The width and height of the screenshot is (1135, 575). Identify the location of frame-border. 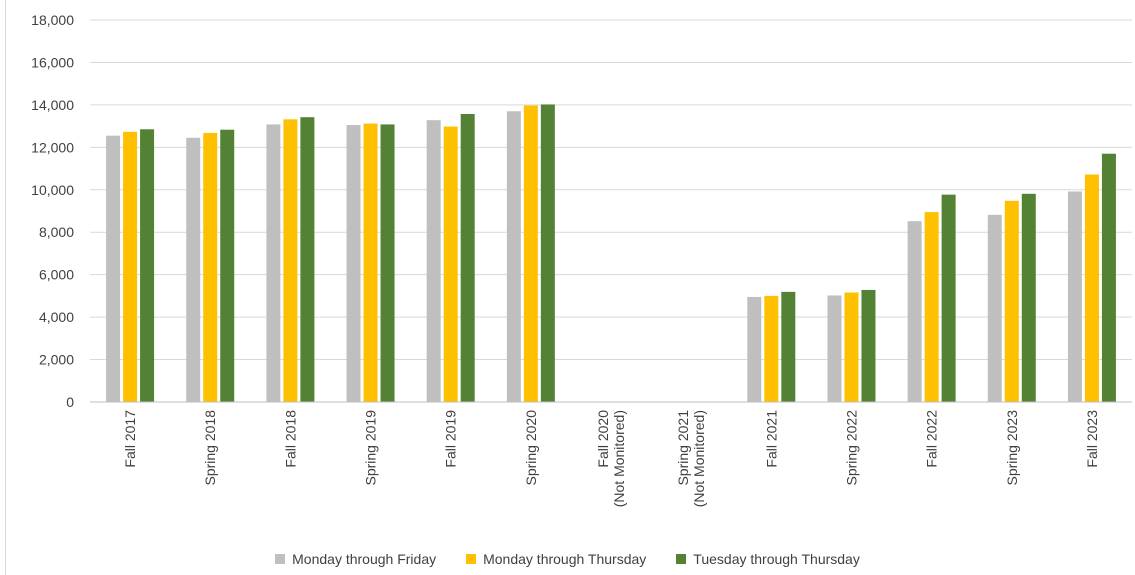
(5, 287).